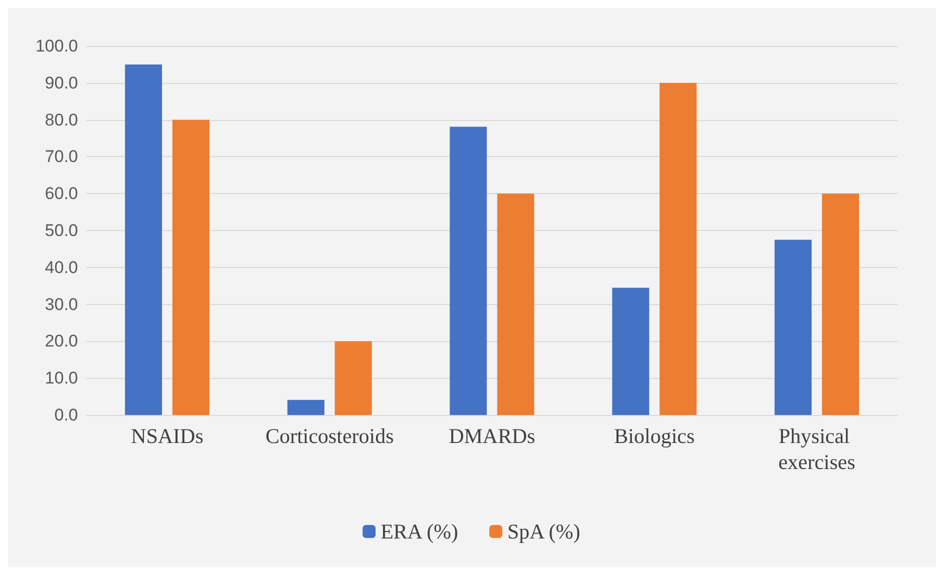 The image size is (944, 575). I want to click on x-tick-label: DMARDs, so click(492, 436).